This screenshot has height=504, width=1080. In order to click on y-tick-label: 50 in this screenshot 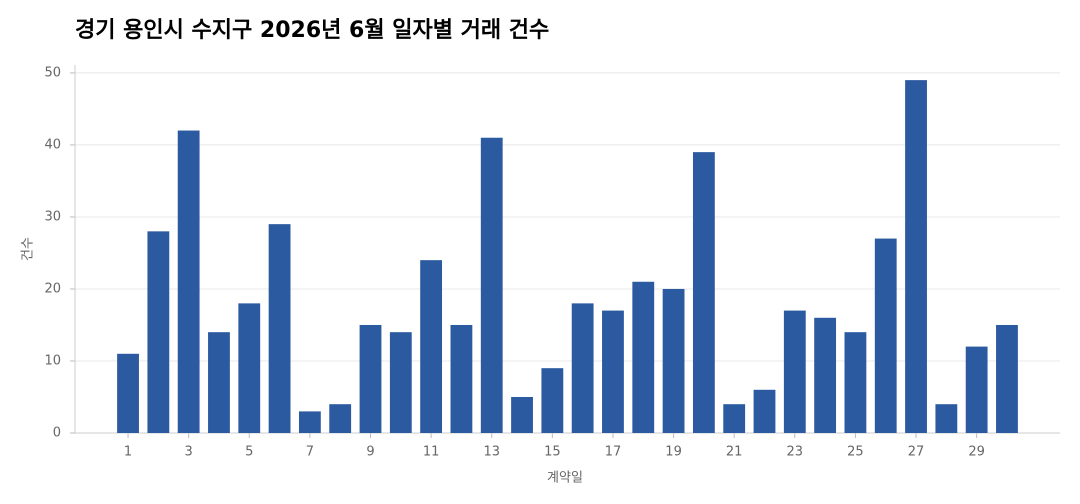, I will do `click(52, 72)`.